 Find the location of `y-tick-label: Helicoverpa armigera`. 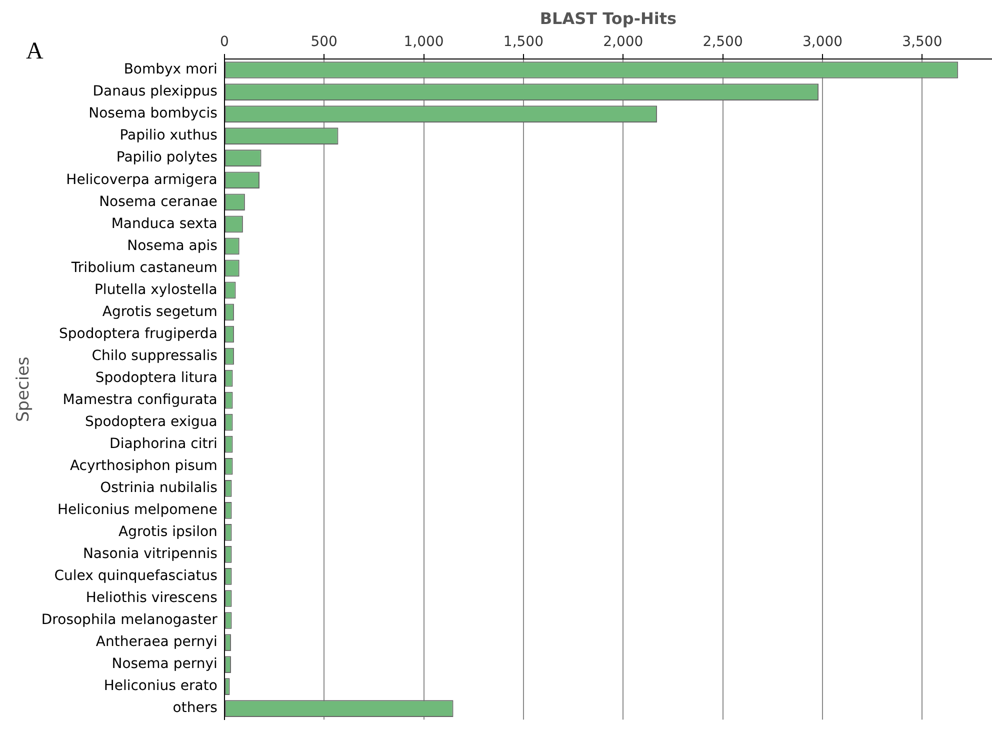

y-tick-label: Helicoverpa armigera is located at coordinates (142, 180).